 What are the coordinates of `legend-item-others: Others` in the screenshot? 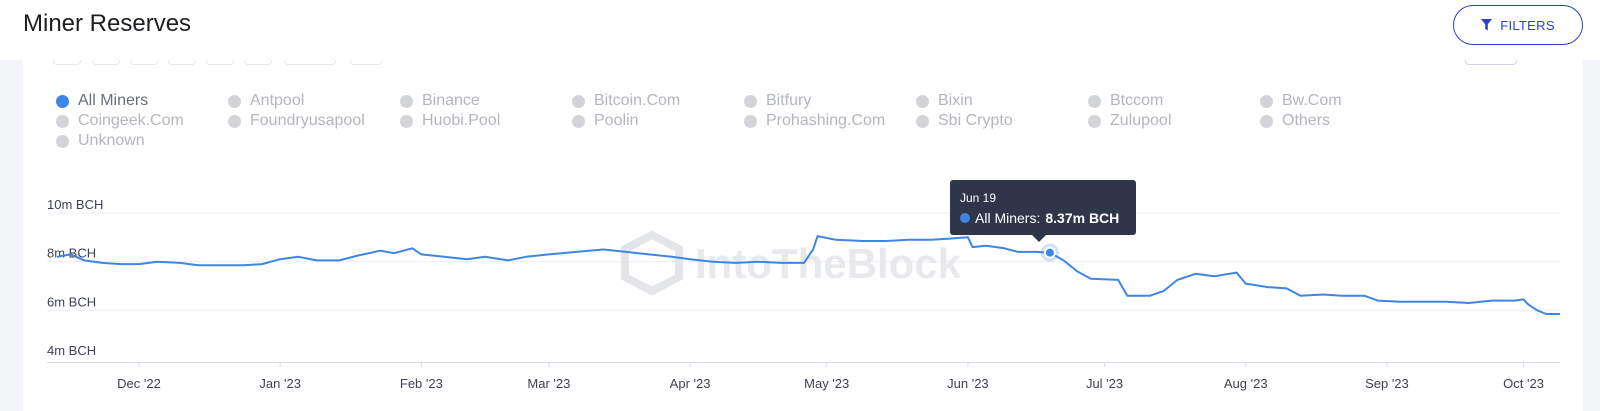 It's located at (1295, 121).